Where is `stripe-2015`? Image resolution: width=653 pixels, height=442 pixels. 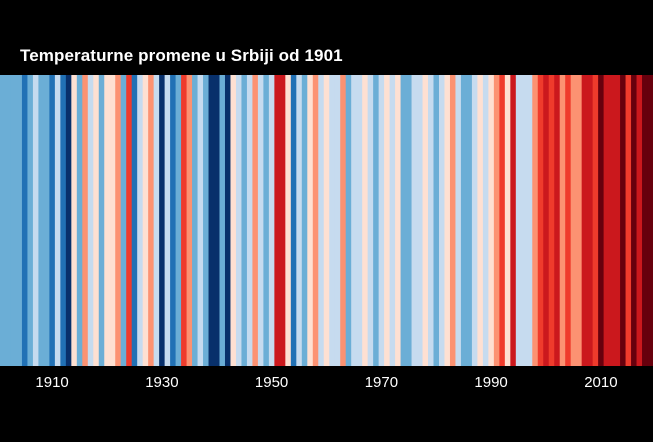
stripe-2015 is located at coordinates (628, 220).